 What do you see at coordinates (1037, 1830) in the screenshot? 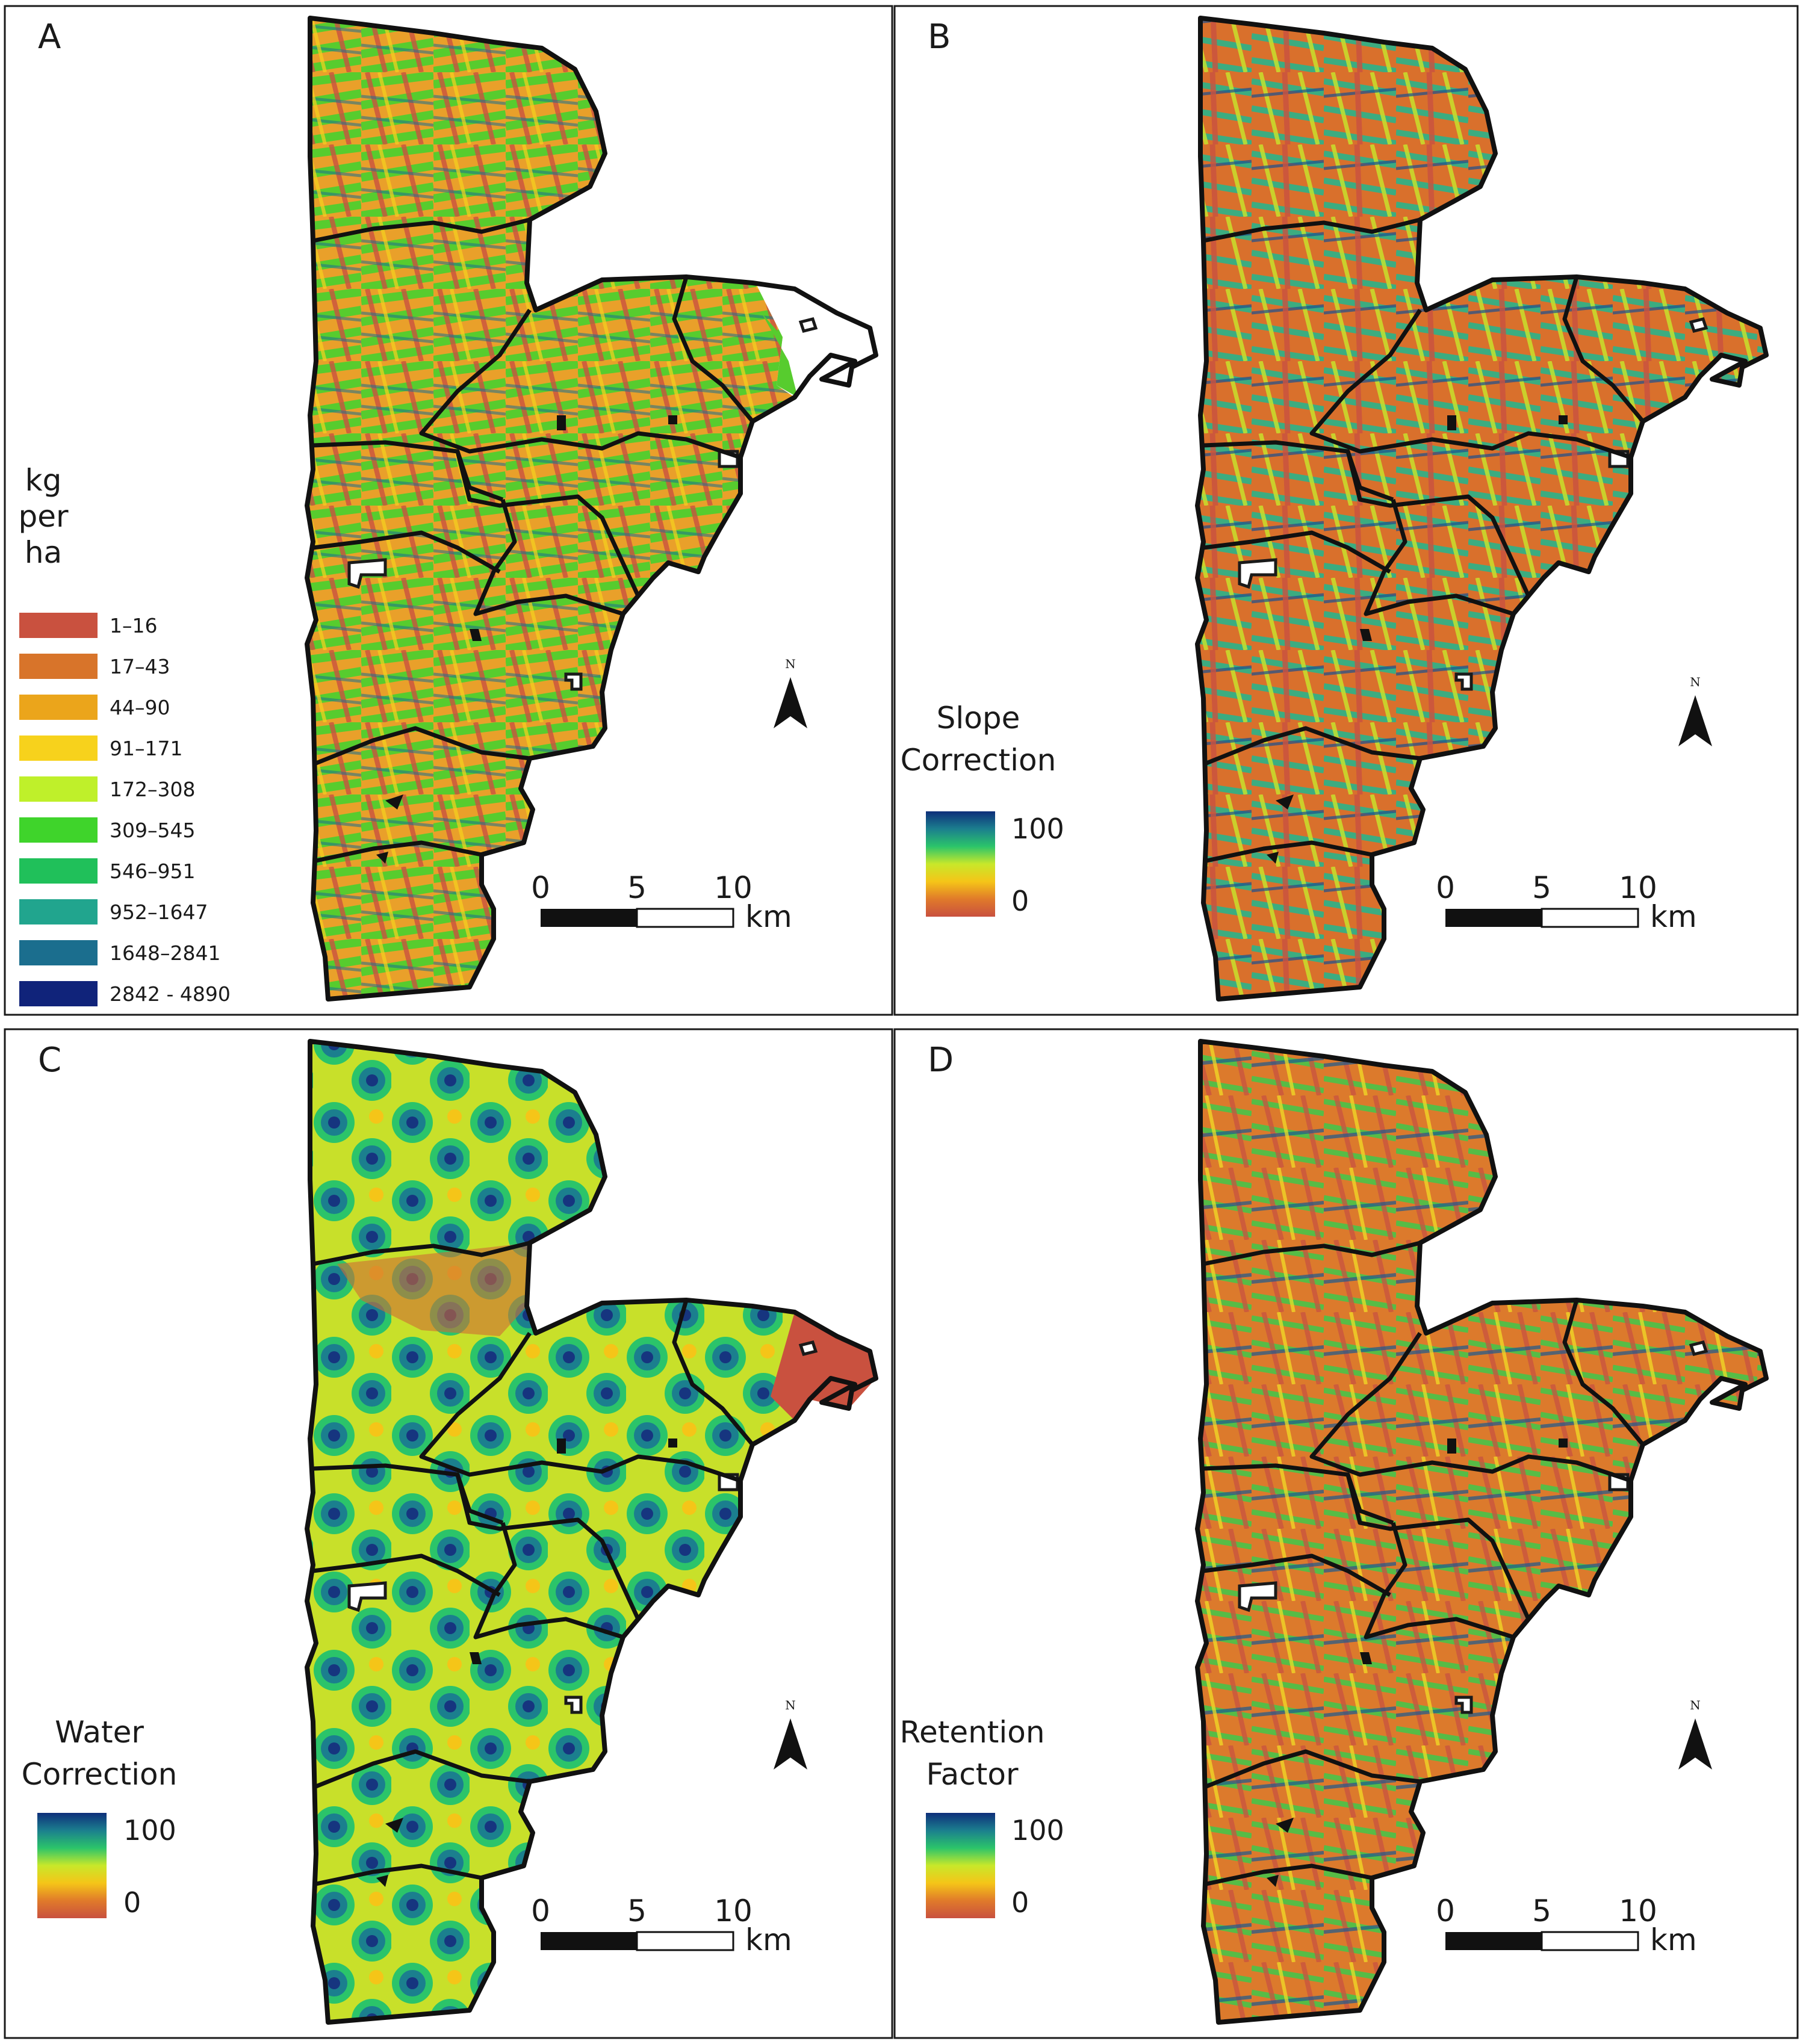
I see `gradient-max-label: 100` at bounding box center [1037, 1830].